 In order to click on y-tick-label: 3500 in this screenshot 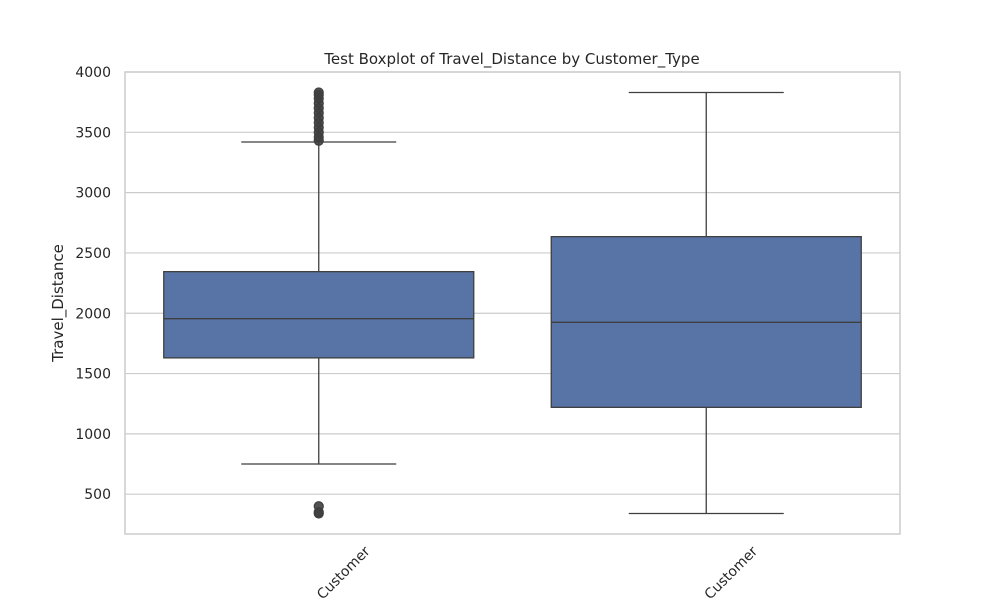, I will do `click(93, 133)`.